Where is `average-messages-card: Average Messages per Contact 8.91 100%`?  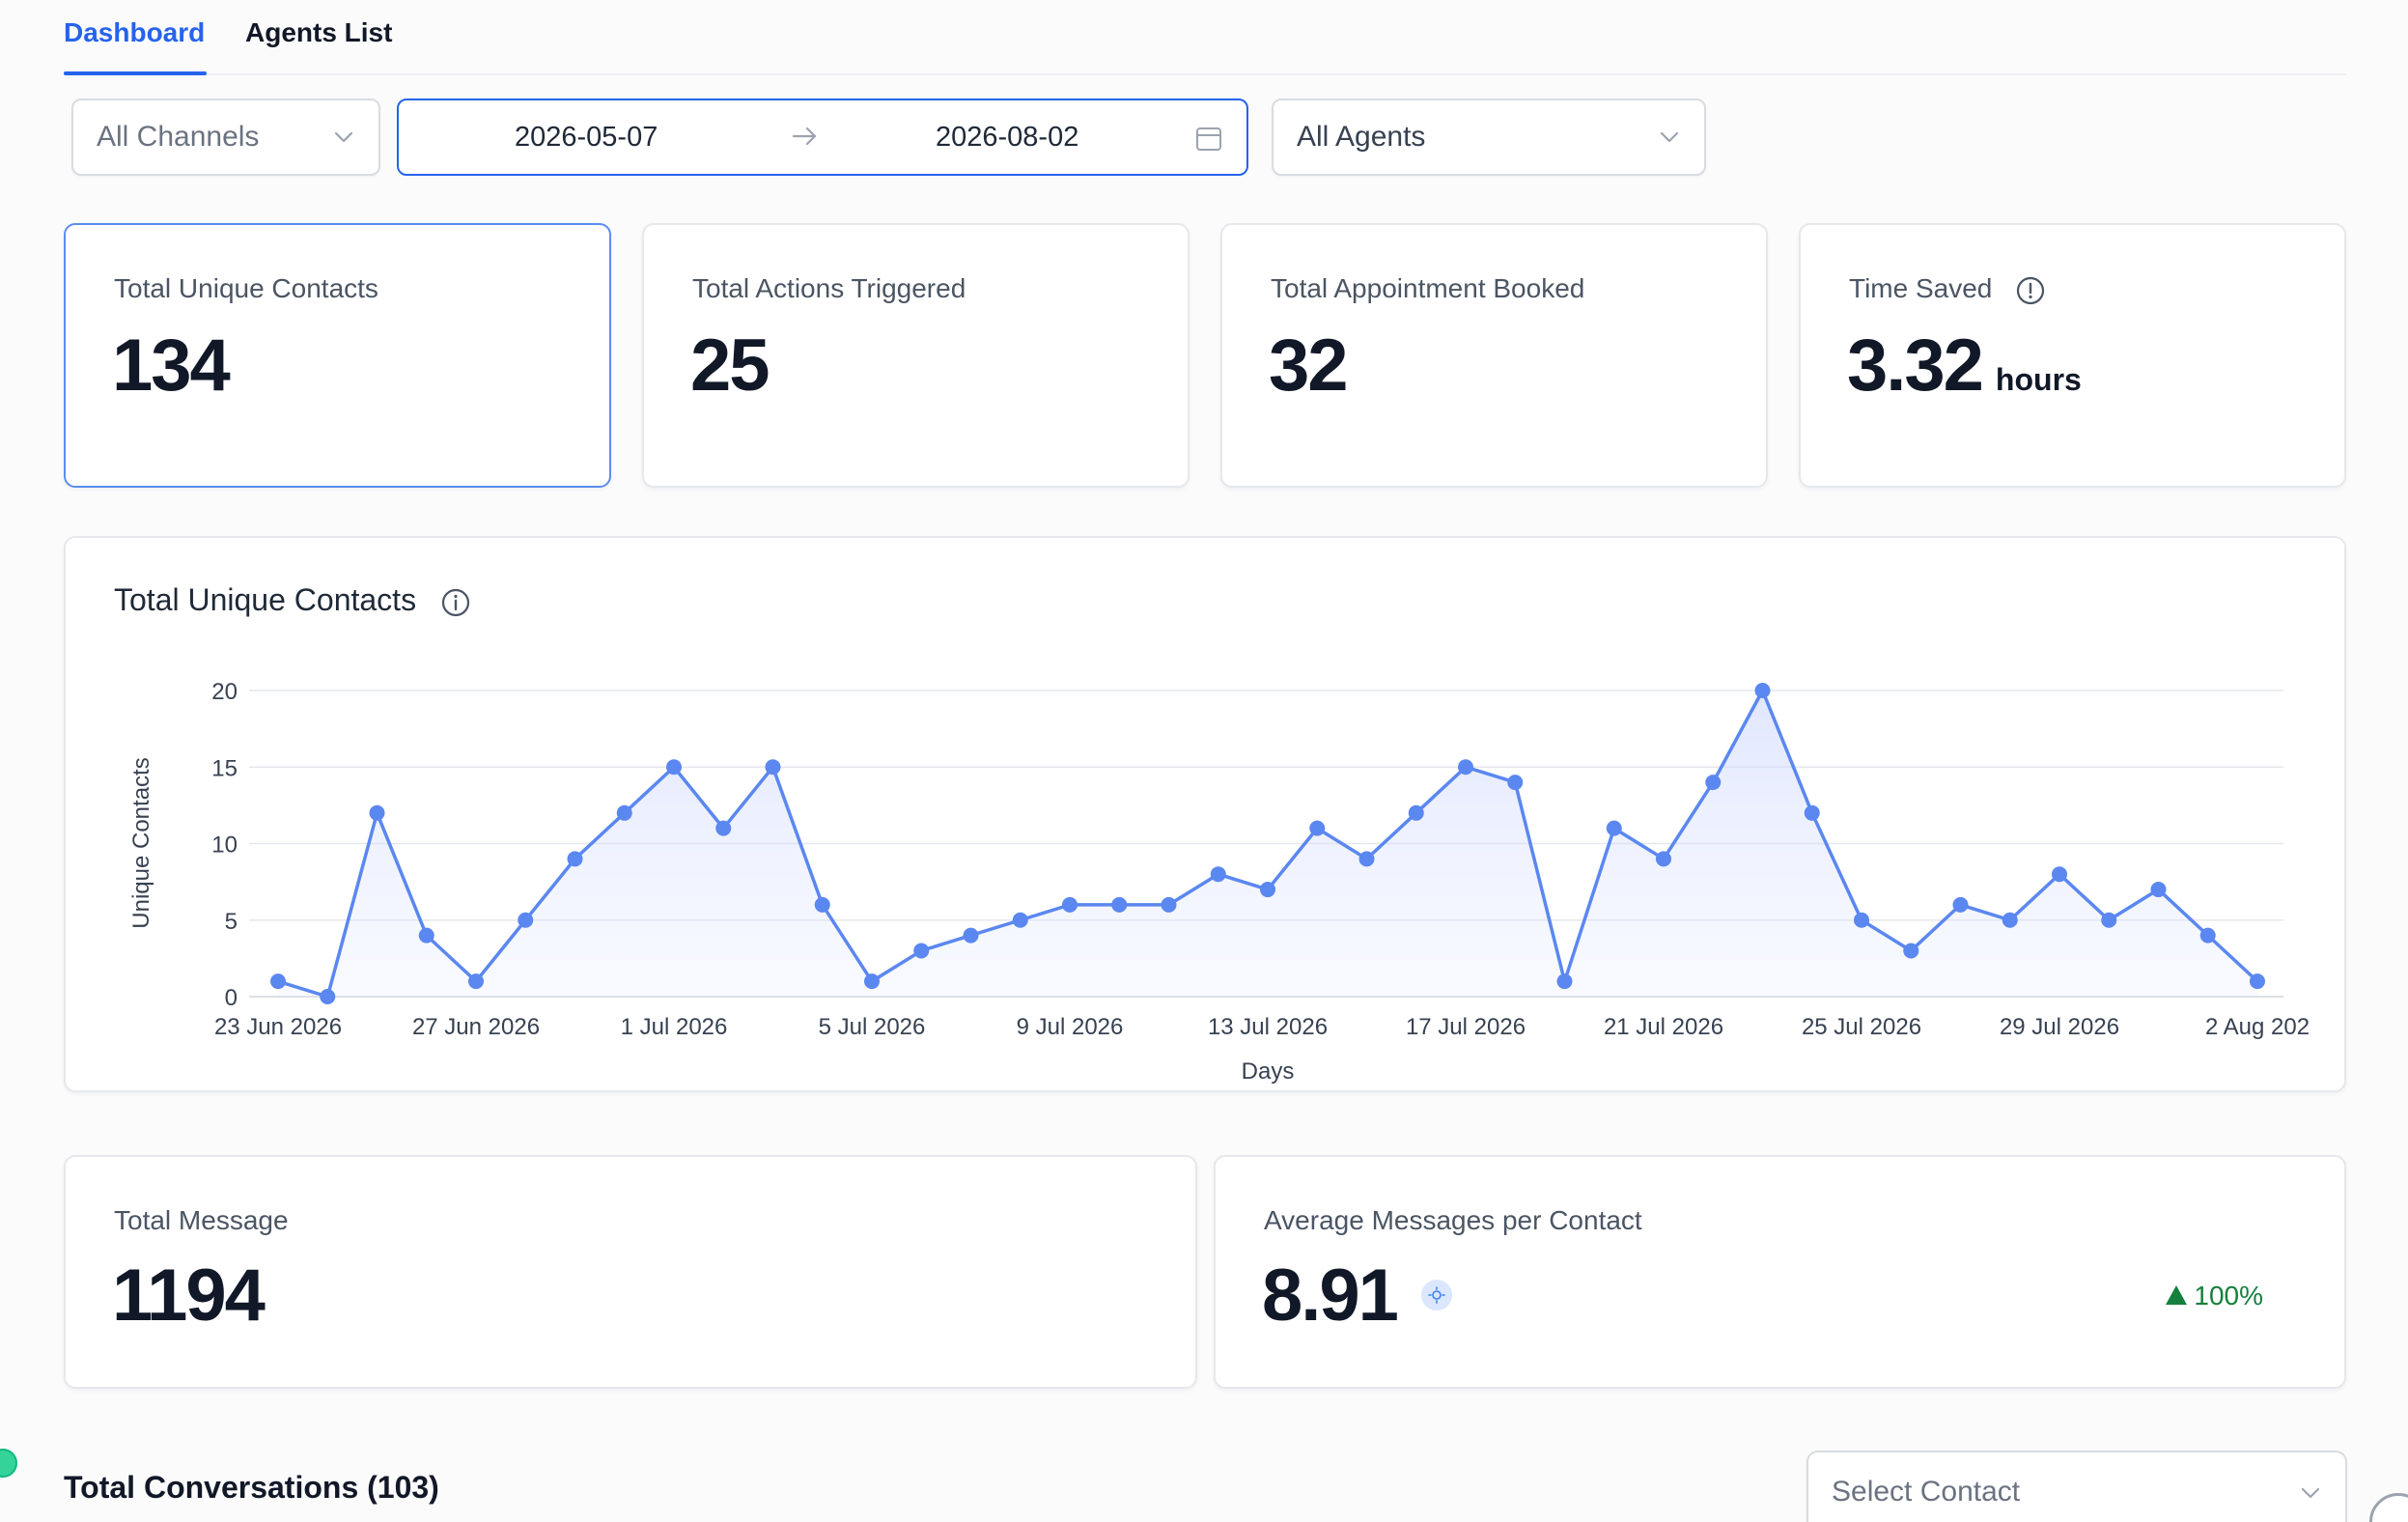
average-messages-card: Average Messages per Contact 8.91 100% is located at coordinates (1780, 1272).